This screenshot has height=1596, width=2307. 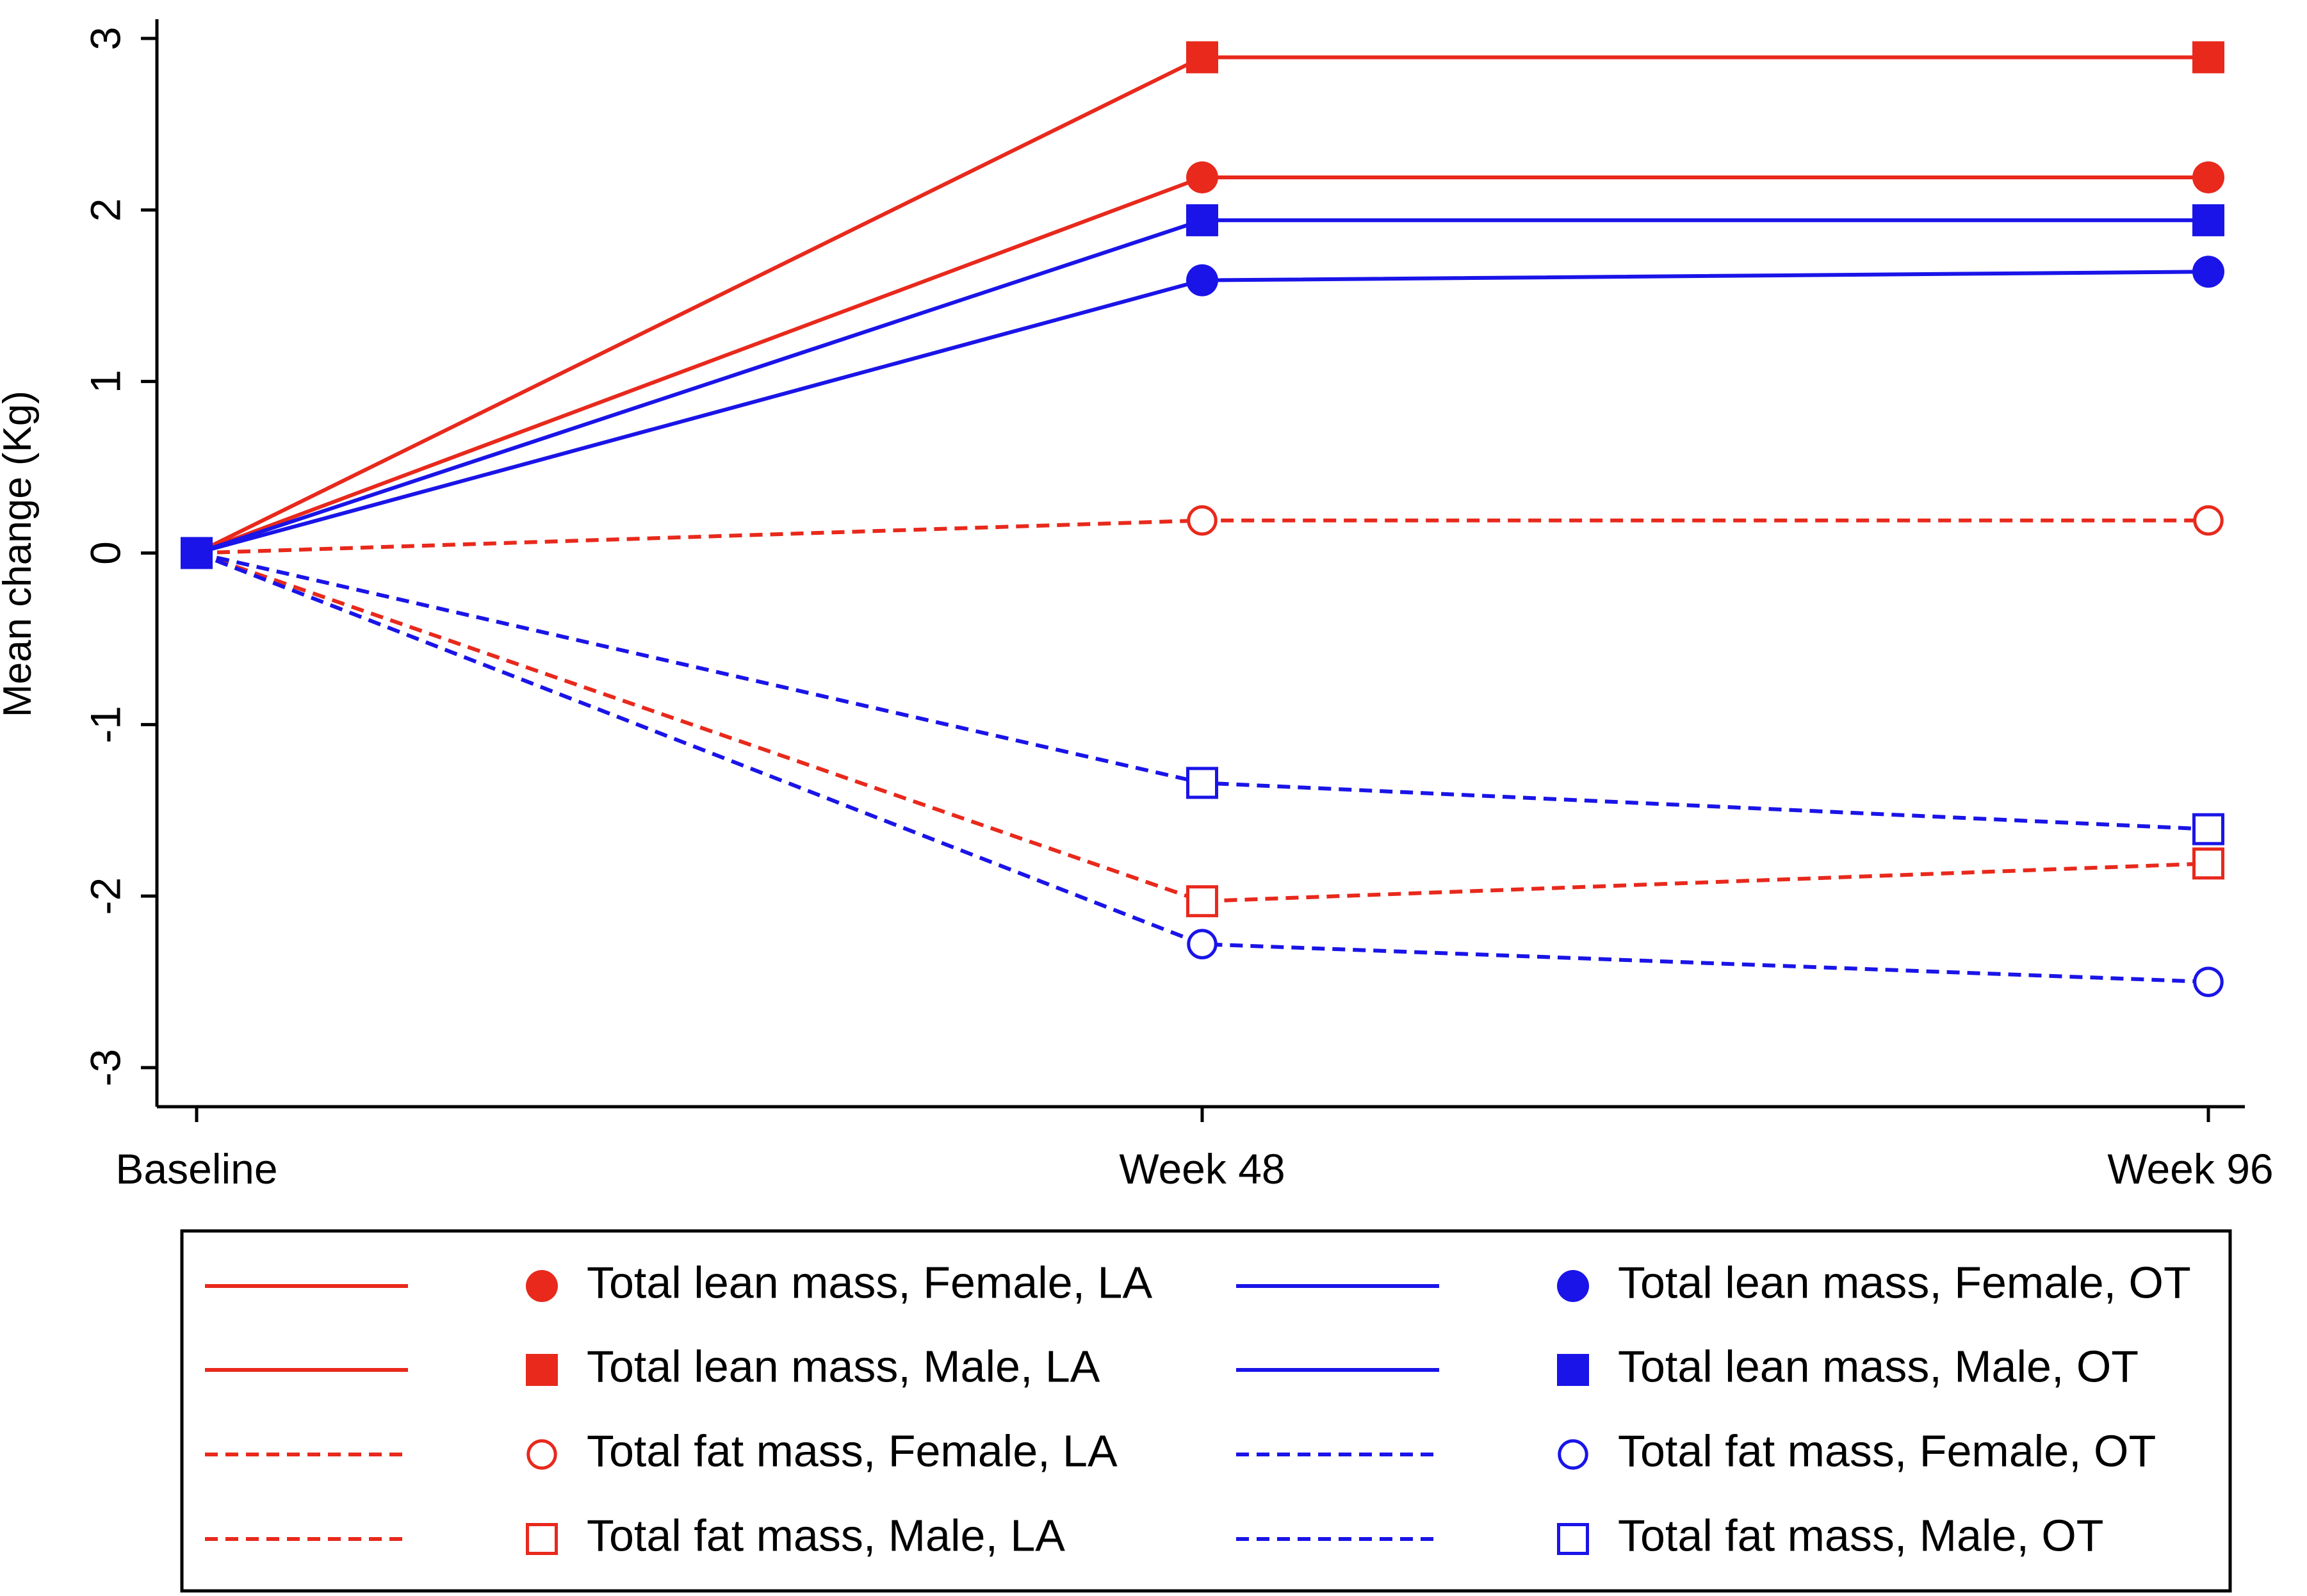 I want to click on legend-label-2: Total fat mass, Female, LA, so click(x=852, y=1451).